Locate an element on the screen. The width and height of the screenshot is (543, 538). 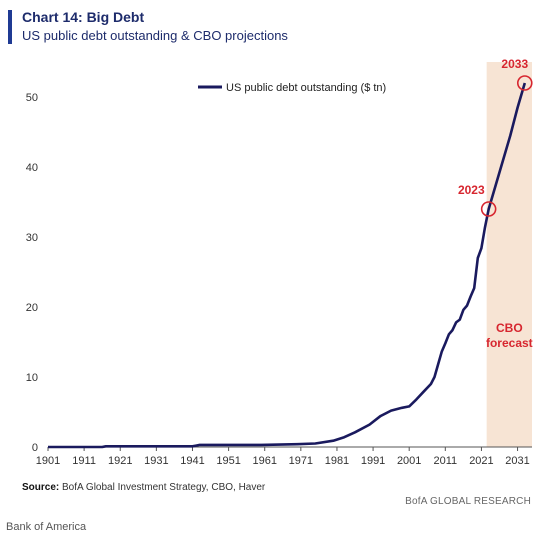
forecast-region is located at coordinates (509, 254).